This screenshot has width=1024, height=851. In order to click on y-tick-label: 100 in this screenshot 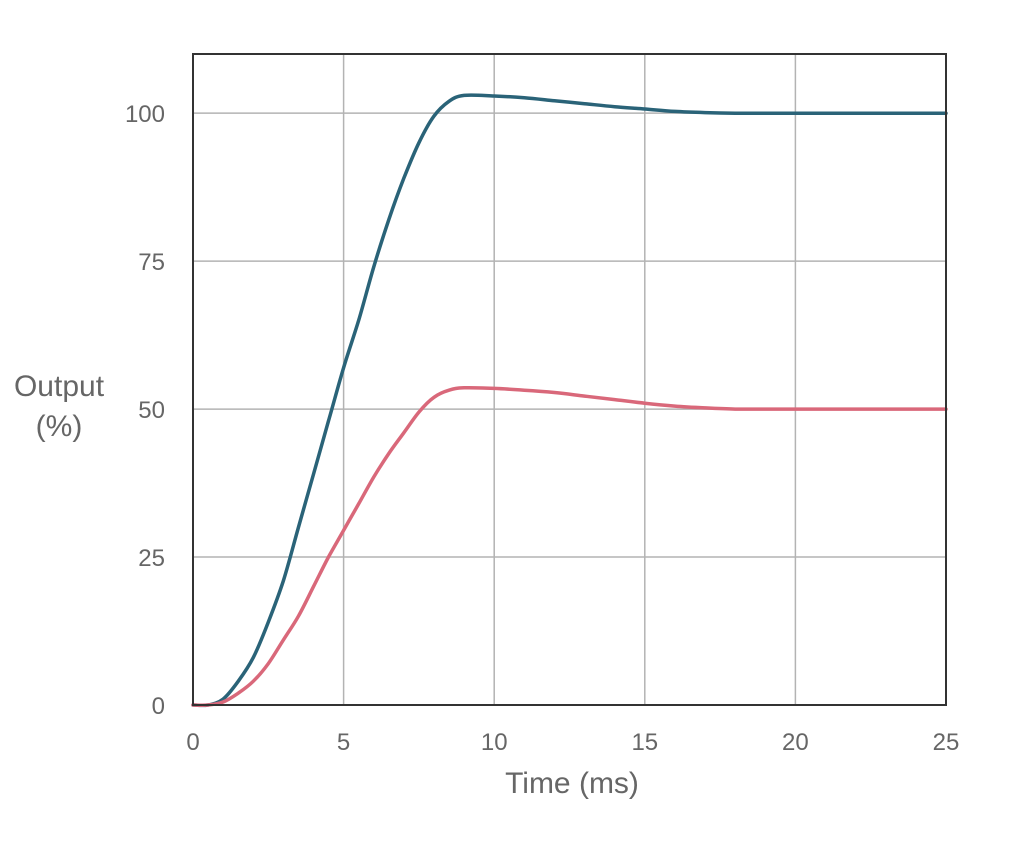, I will do `click(145, 114)`.